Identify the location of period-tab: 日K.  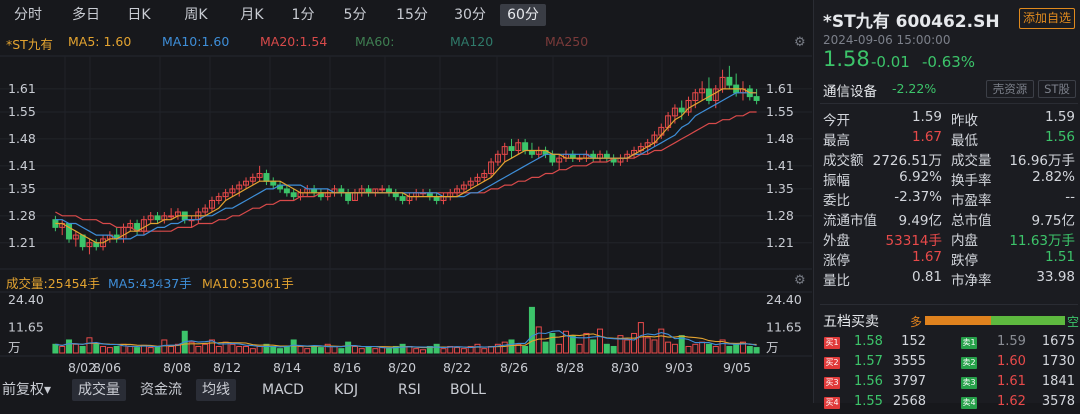
(139, 15).